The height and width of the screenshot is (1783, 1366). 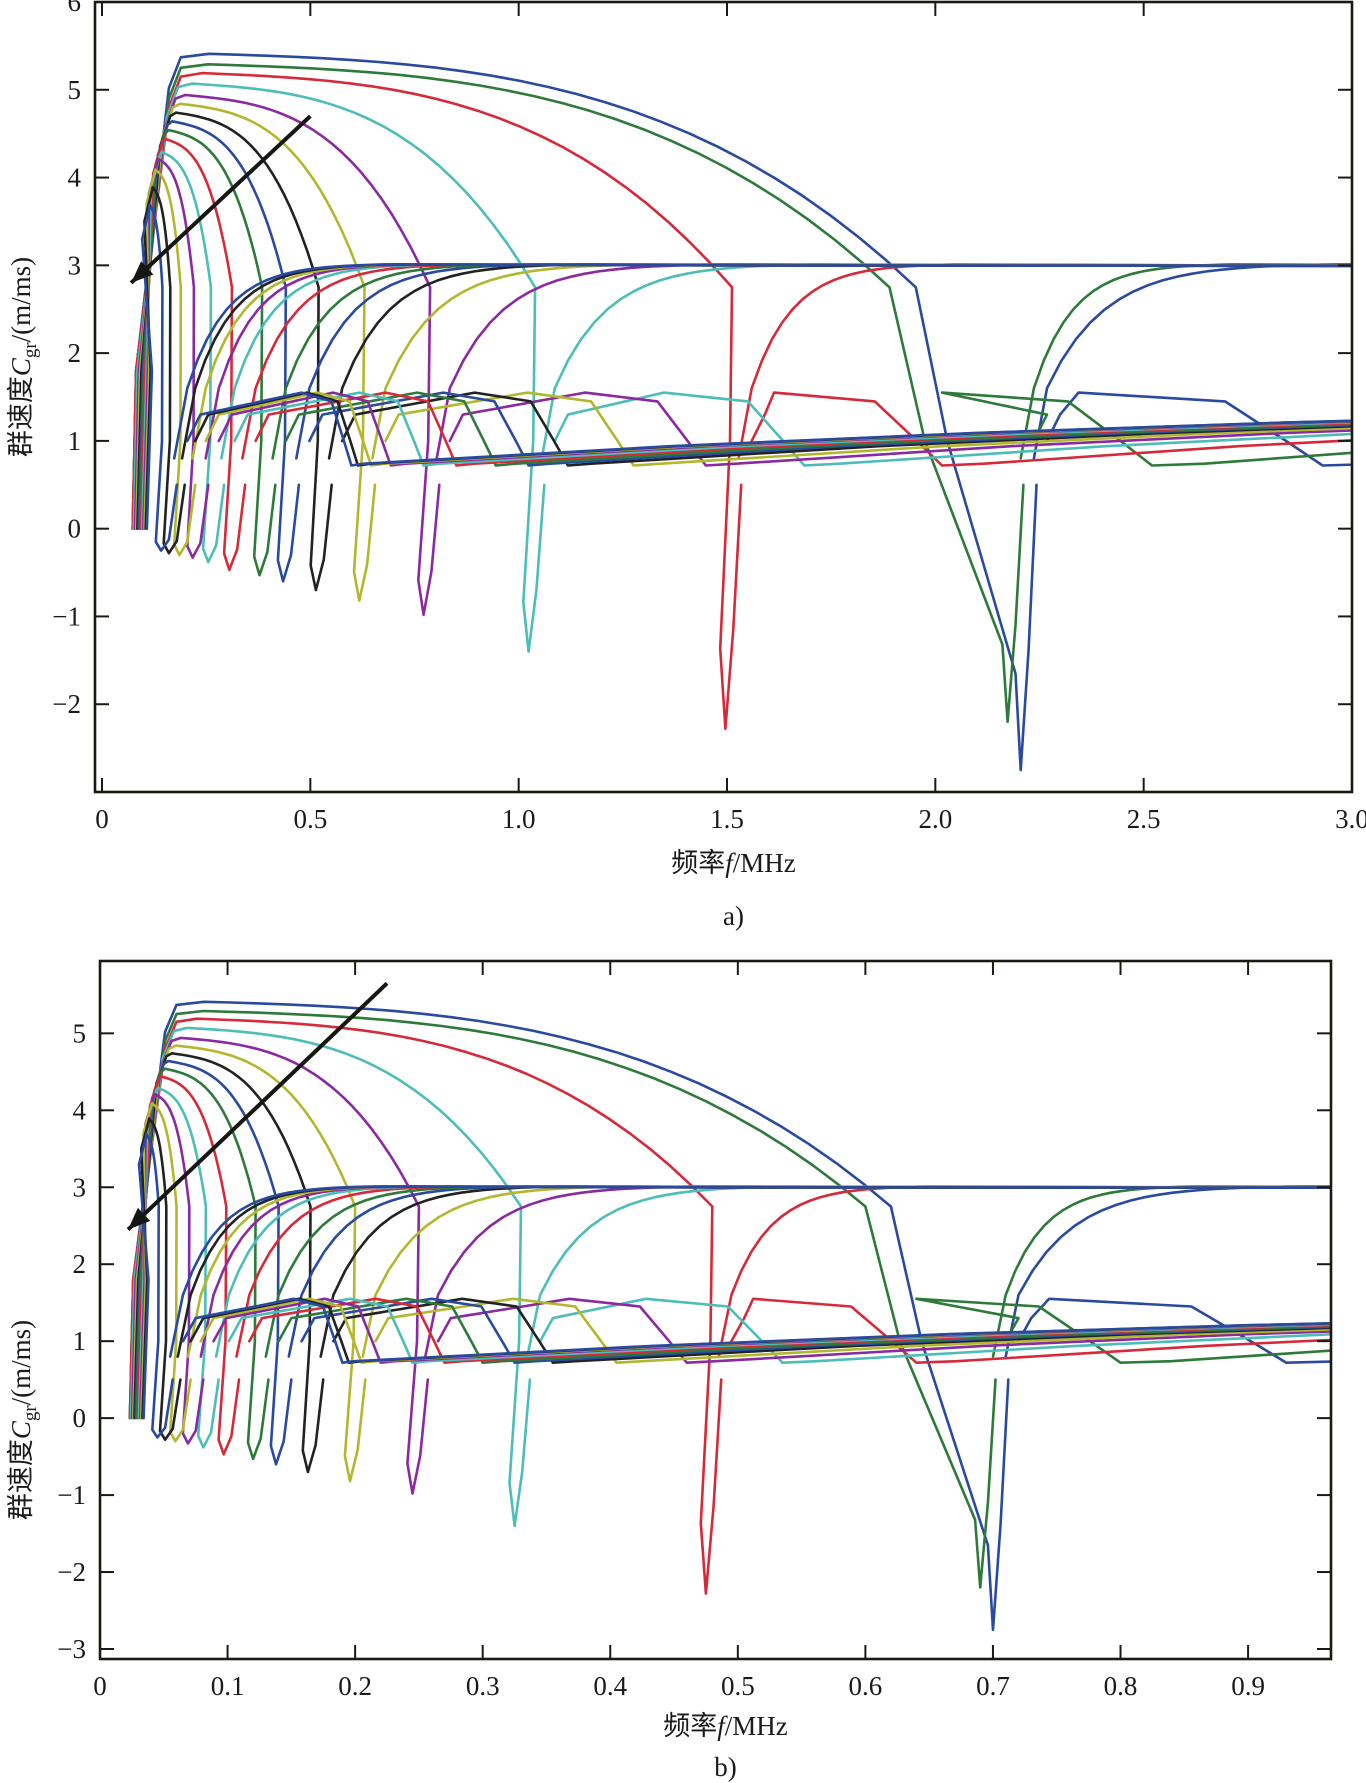 What do you see at coordinates (722, 1726) in the screenshot?
I see `chart-b-xlabel-var: f` at bounding box center [722, 1726].